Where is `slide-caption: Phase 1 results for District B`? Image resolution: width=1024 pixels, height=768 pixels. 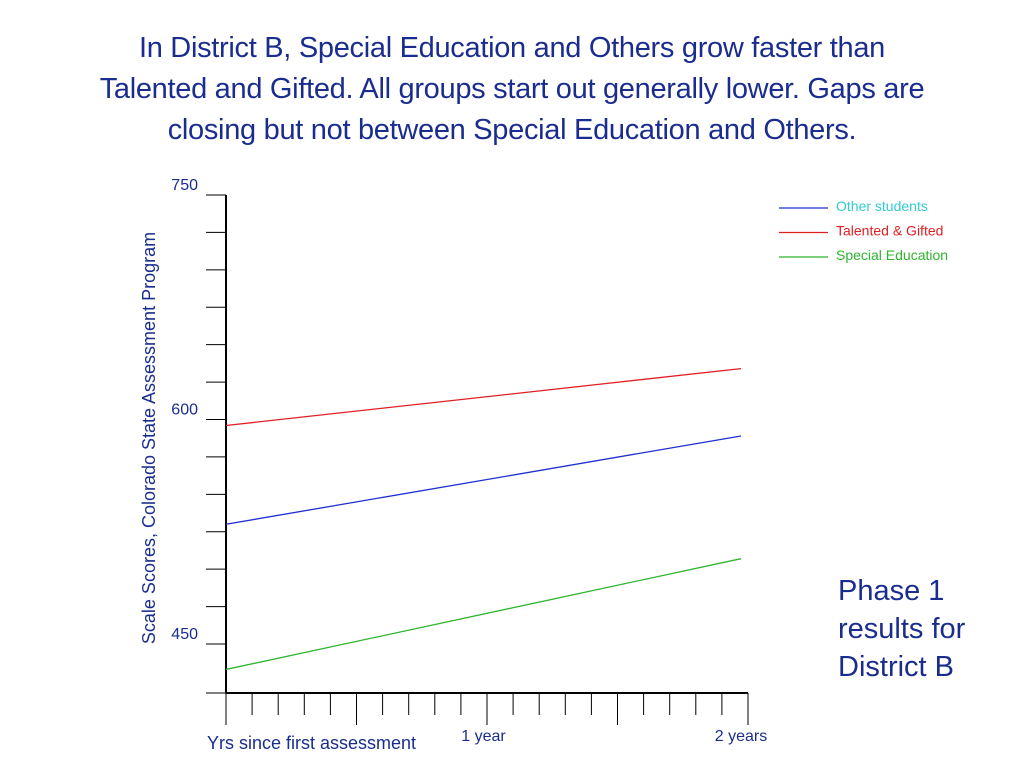
slide-caption: Phase 1 results for District B is located at coordinates (928, 629).